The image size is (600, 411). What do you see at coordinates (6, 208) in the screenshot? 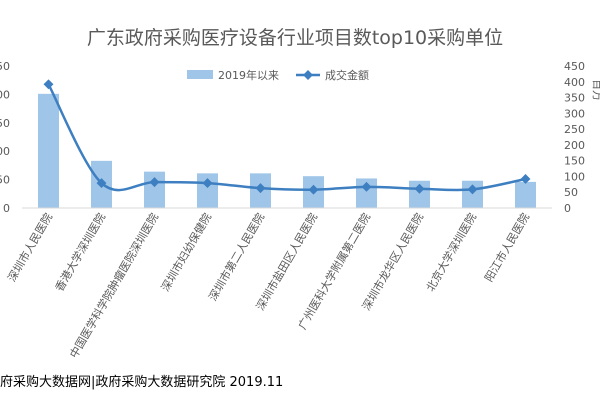
I see `left-axis-tick-label: 0` at bounding box center [6, 208].